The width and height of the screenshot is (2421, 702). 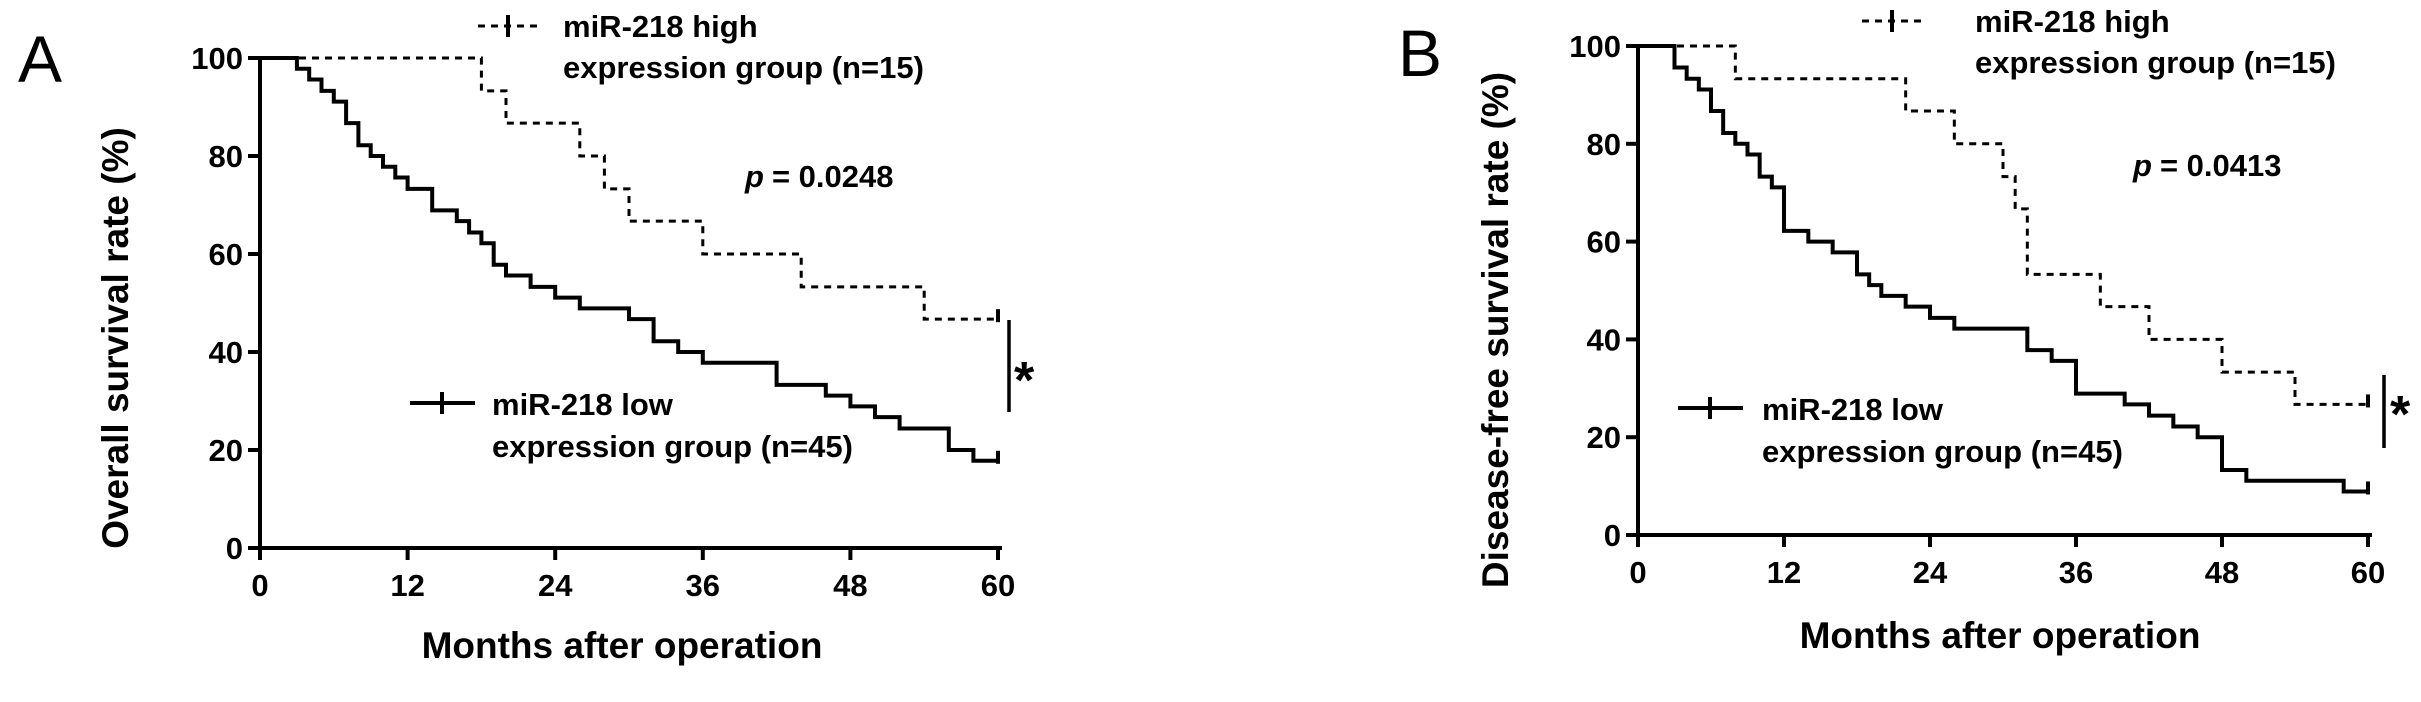 What do you see at coordinates (2221, 165) in the screenshot?
I see `panel-b-p-number: = 0.0413` at bounding box center [2221, 165].